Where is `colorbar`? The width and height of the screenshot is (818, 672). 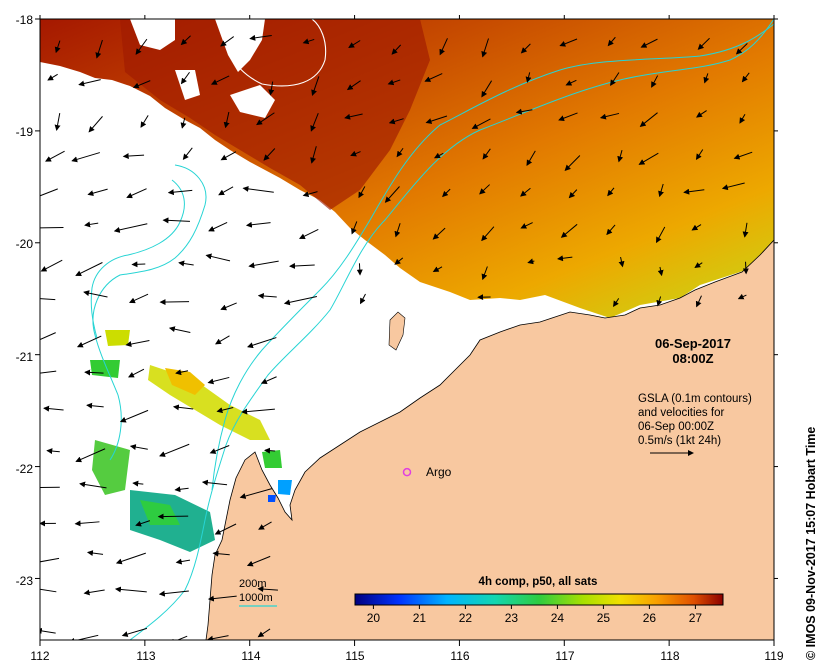 colorbar is located at coordinates (539, 599).